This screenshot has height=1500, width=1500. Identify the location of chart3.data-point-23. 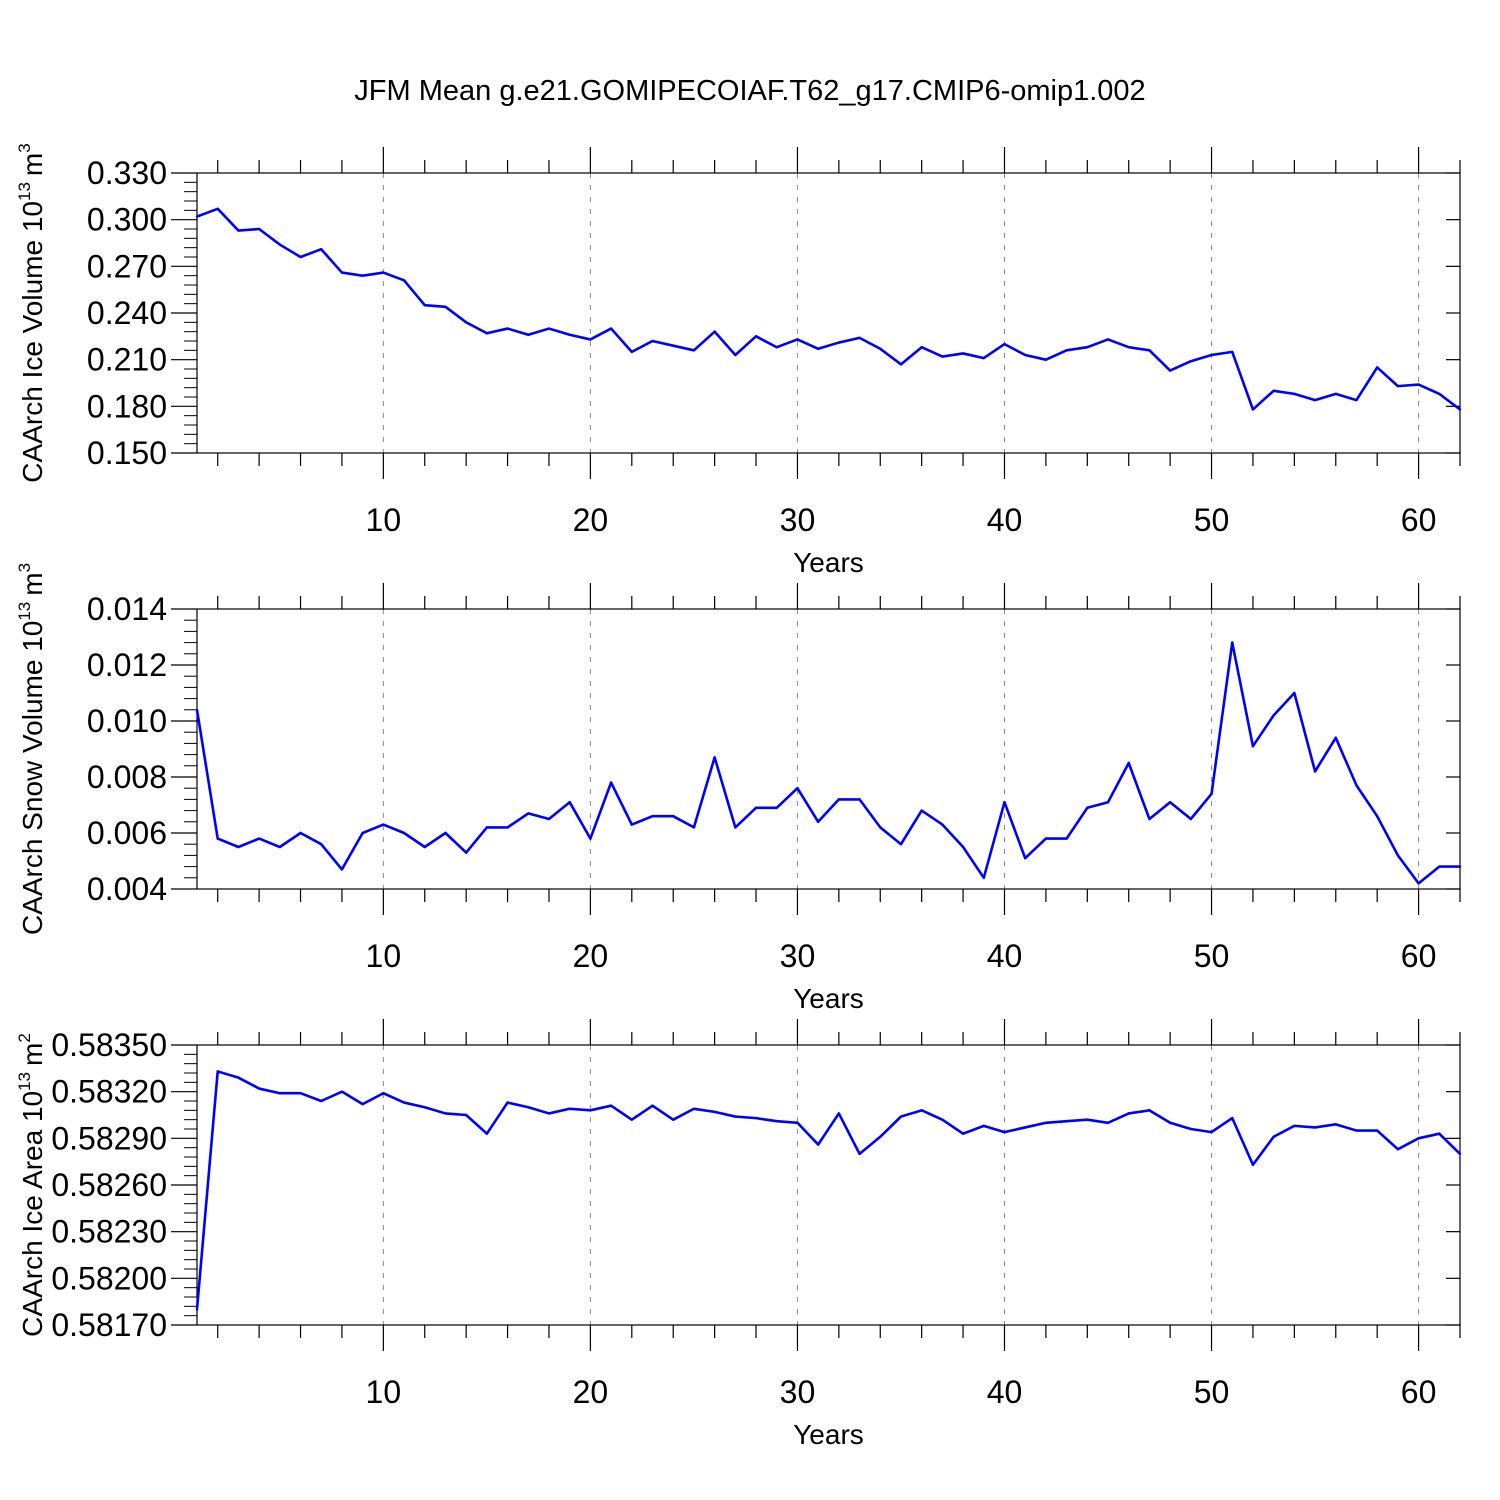
(652, 1105).